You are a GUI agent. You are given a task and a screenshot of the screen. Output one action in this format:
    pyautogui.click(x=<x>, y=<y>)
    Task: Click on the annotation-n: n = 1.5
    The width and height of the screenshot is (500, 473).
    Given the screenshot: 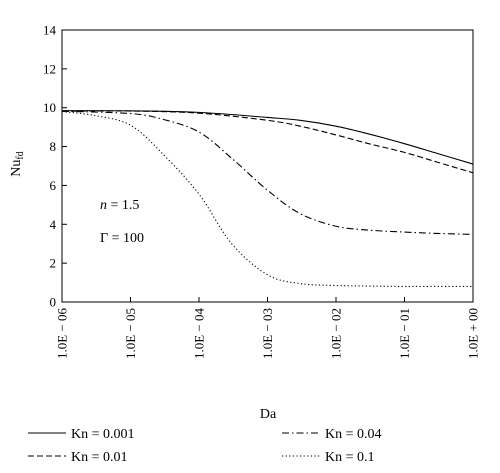 What is the action you would take?
    pyautogui.click(x=119, y=205)
    